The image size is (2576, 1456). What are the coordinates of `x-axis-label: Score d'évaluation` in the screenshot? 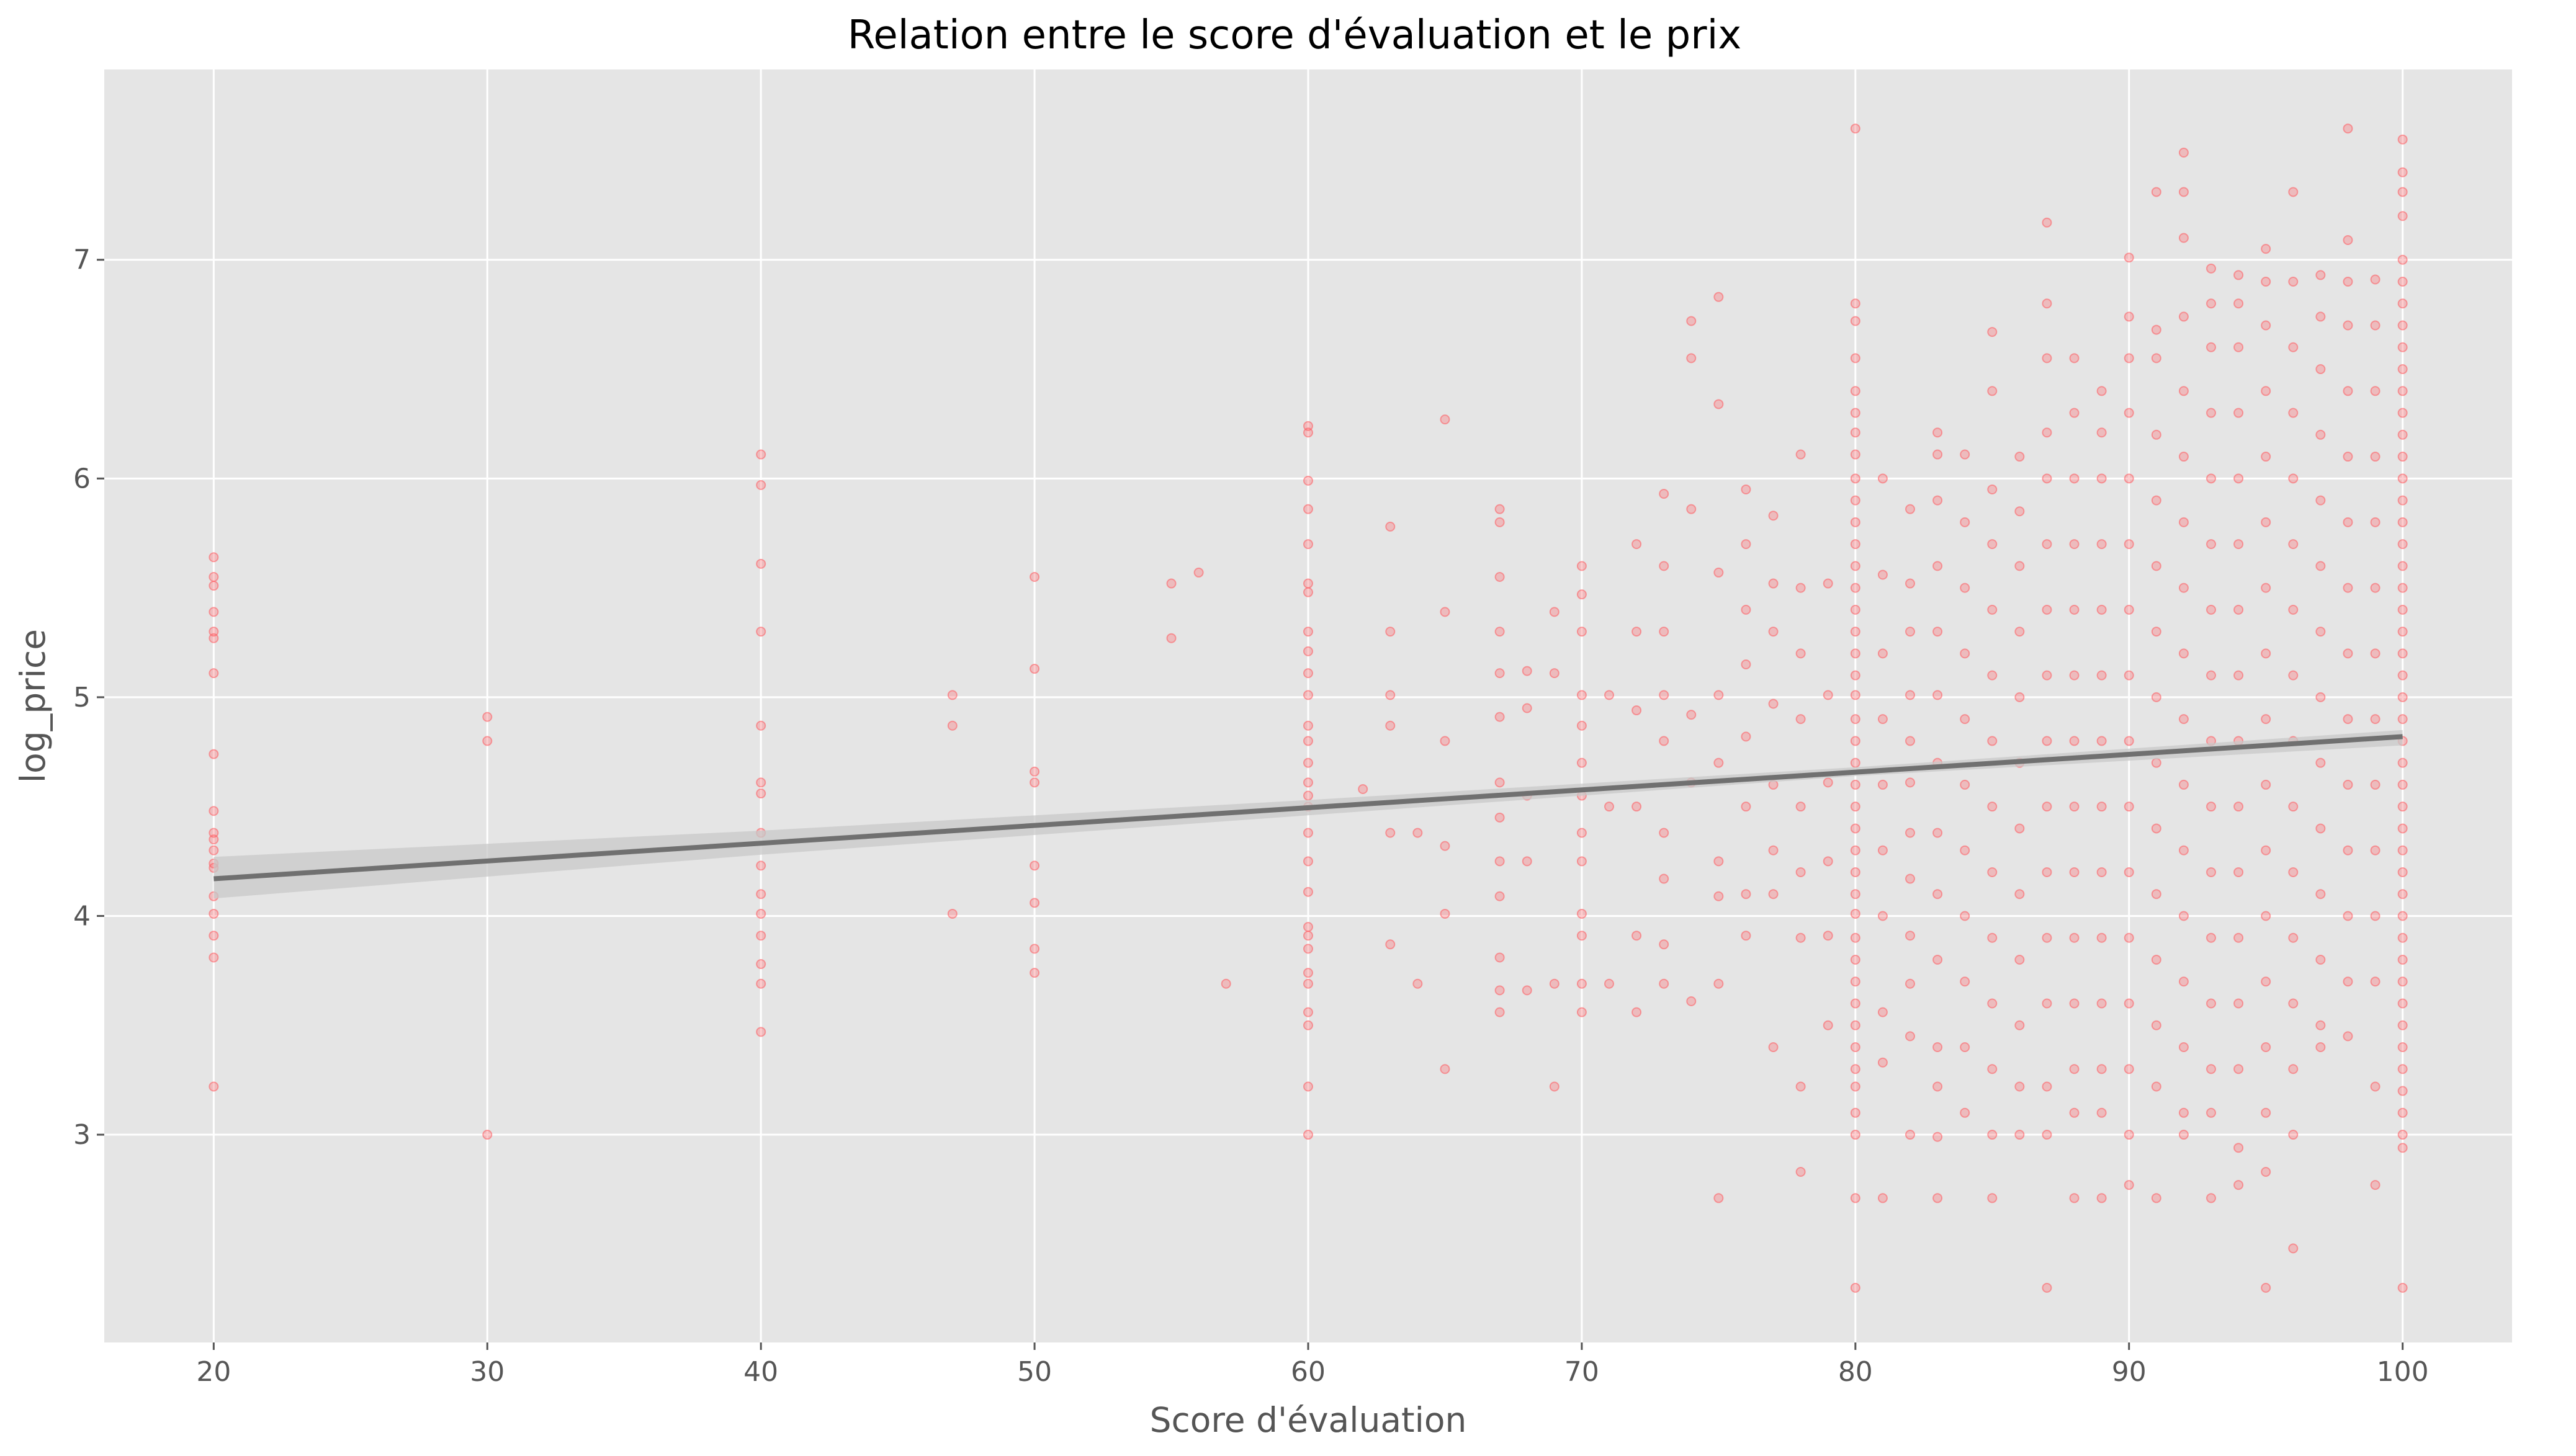 It's located at (1308, 1420).